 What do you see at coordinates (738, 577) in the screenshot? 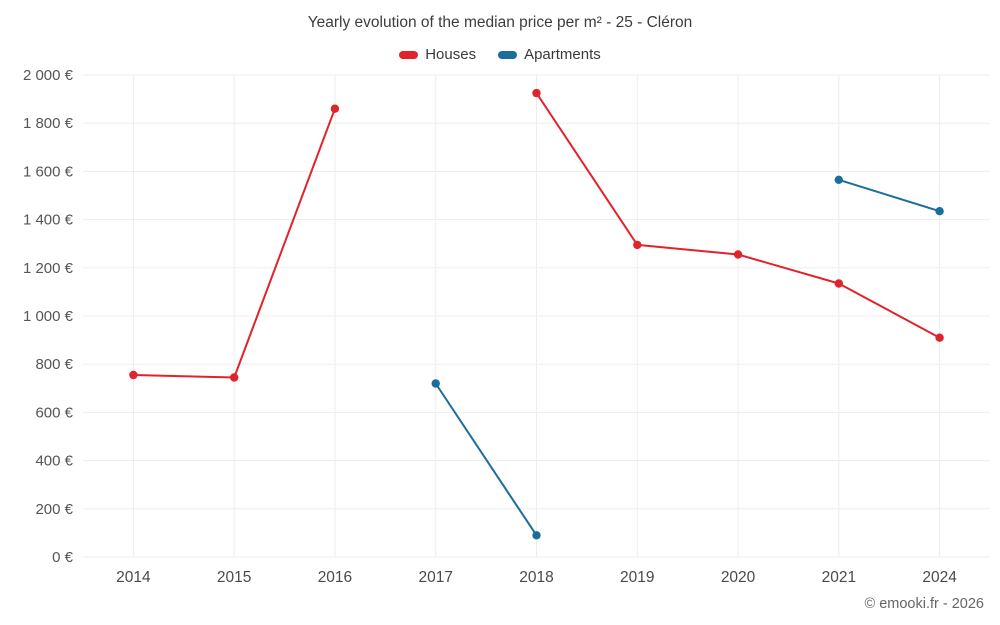
I see `x-axis-tick-label: 2020` at bounding box center [738, 577].